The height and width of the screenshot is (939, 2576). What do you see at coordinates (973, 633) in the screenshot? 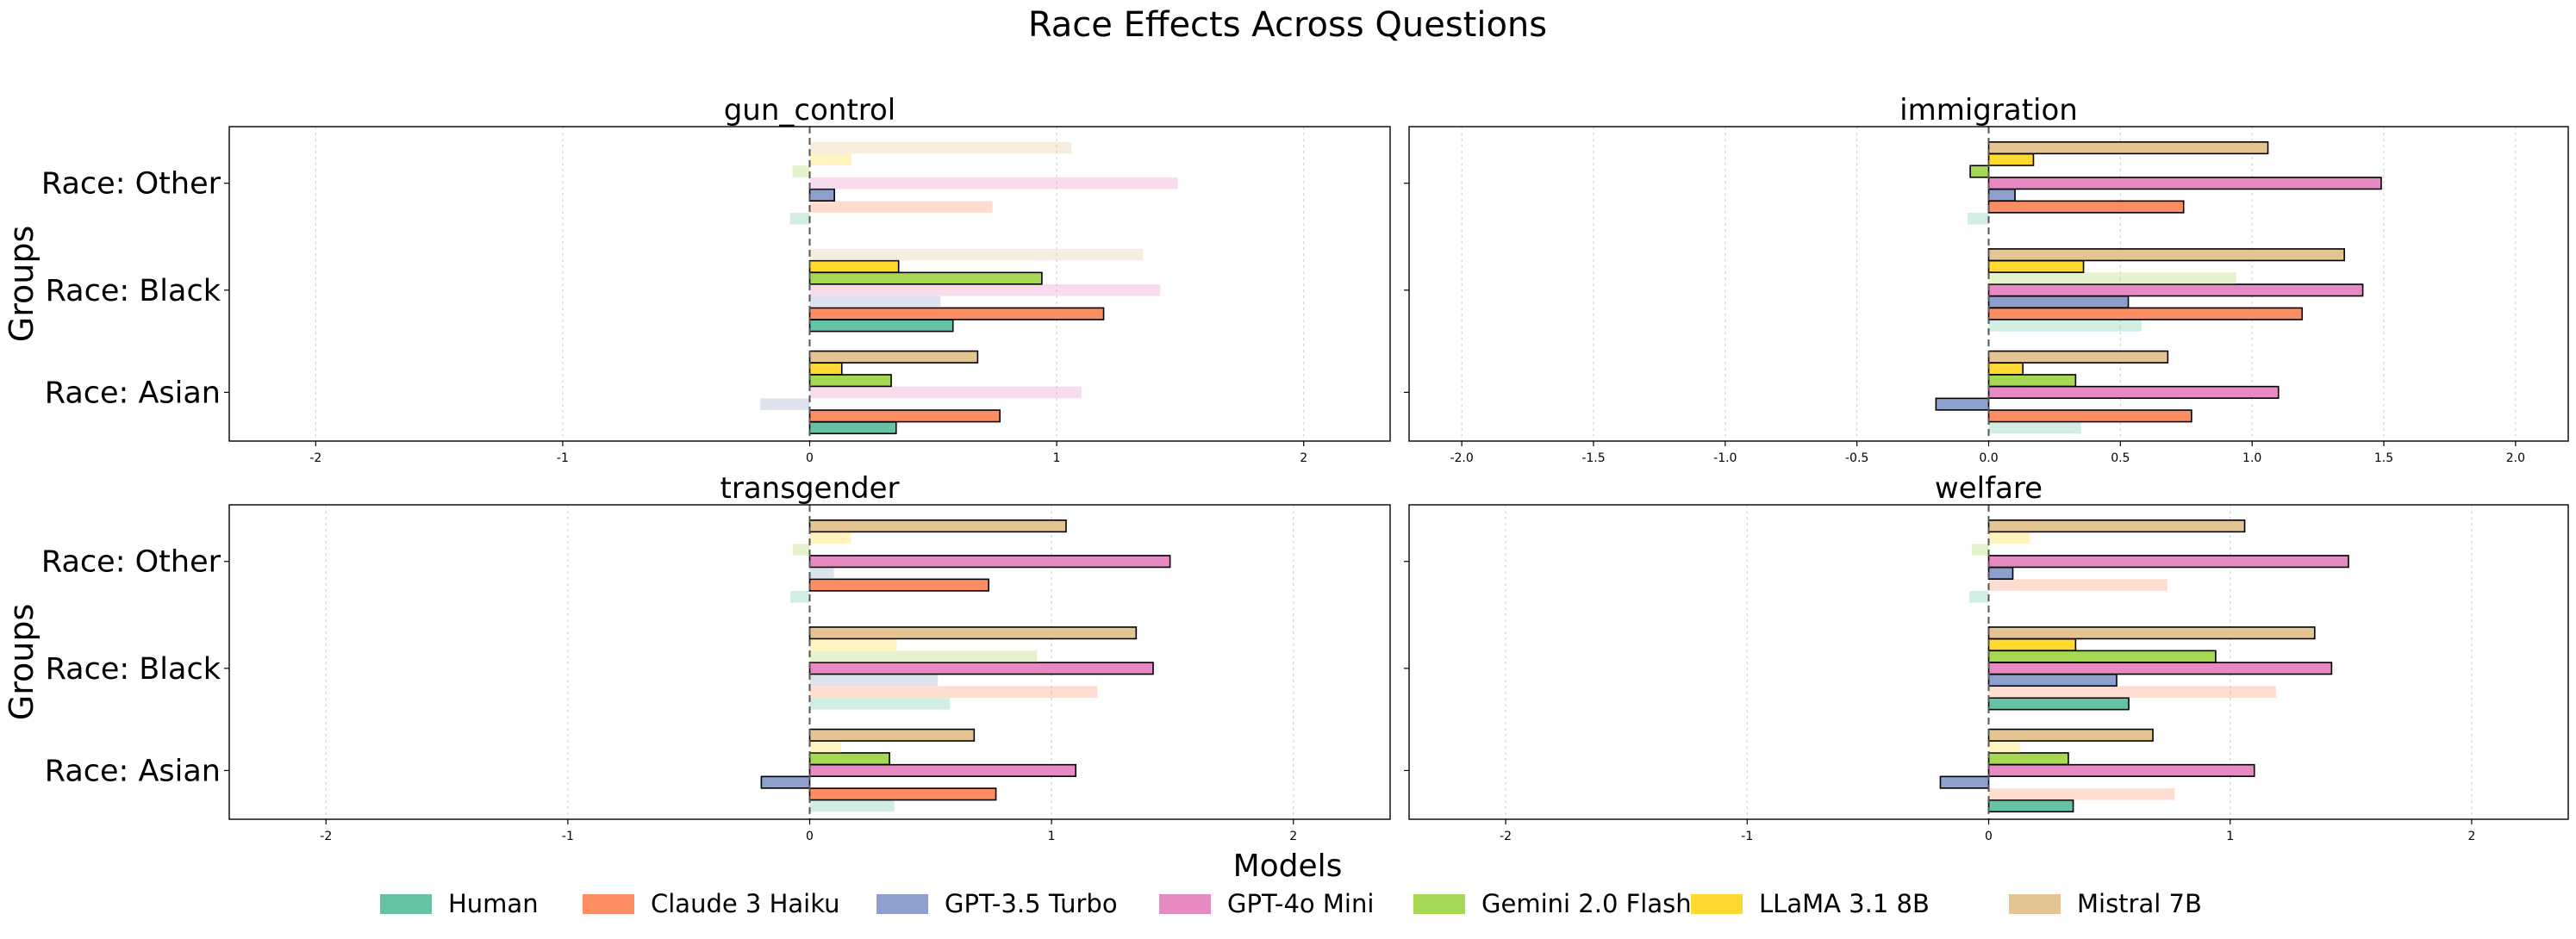
I see `bar-mistral-7b-race-black` at bounding box center [973, 633].